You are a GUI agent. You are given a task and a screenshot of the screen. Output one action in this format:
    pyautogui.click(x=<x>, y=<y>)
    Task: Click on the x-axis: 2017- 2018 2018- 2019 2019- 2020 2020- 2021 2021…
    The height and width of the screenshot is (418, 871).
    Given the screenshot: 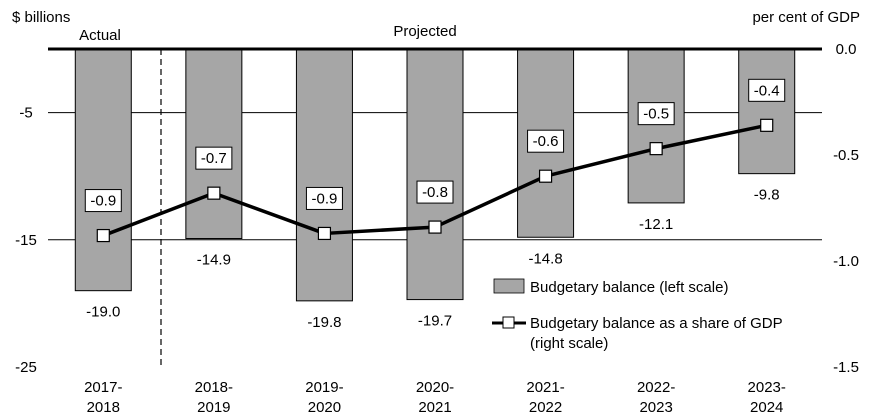 What is the action you would take?
    pyautogui.click(x=435, y=397)
    